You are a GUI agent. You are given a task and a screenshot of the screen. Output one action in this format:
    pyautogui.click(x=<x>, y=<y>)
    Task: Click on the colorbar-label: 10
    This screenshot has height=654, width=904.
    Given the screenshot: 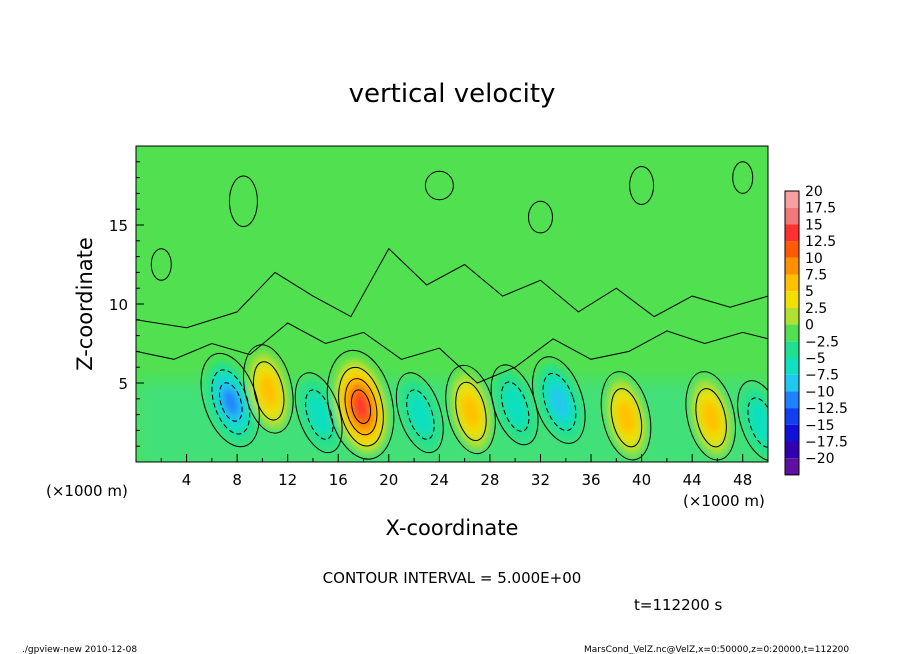 What is the action you would take?
    pyautogui.click(x=814, y=259)
    